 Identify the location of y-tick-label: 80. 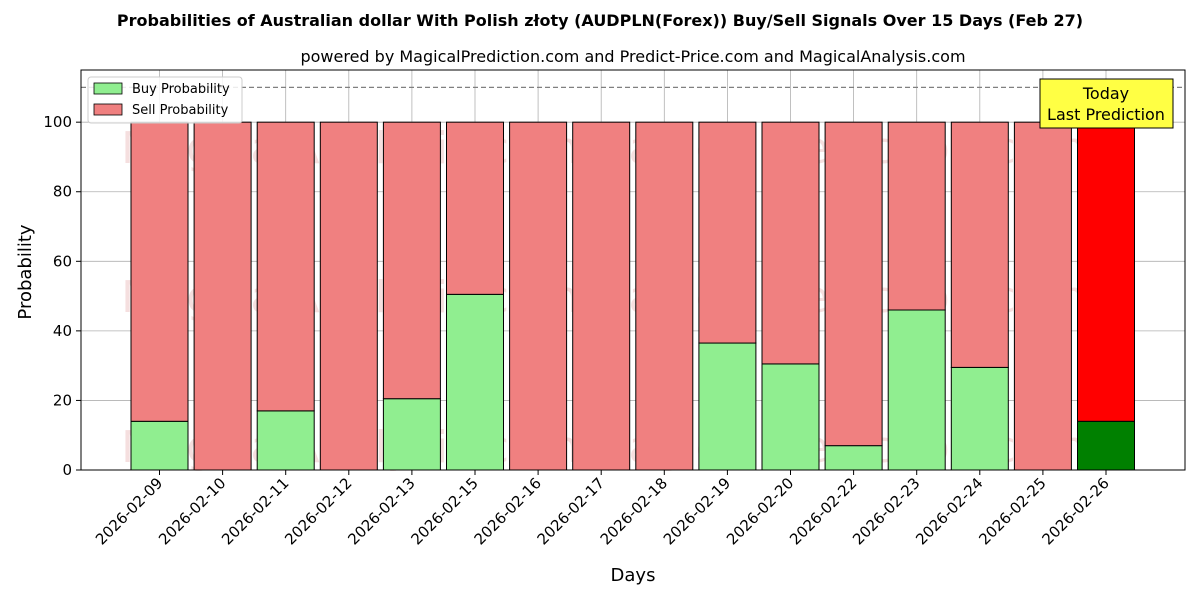
(62, 192).